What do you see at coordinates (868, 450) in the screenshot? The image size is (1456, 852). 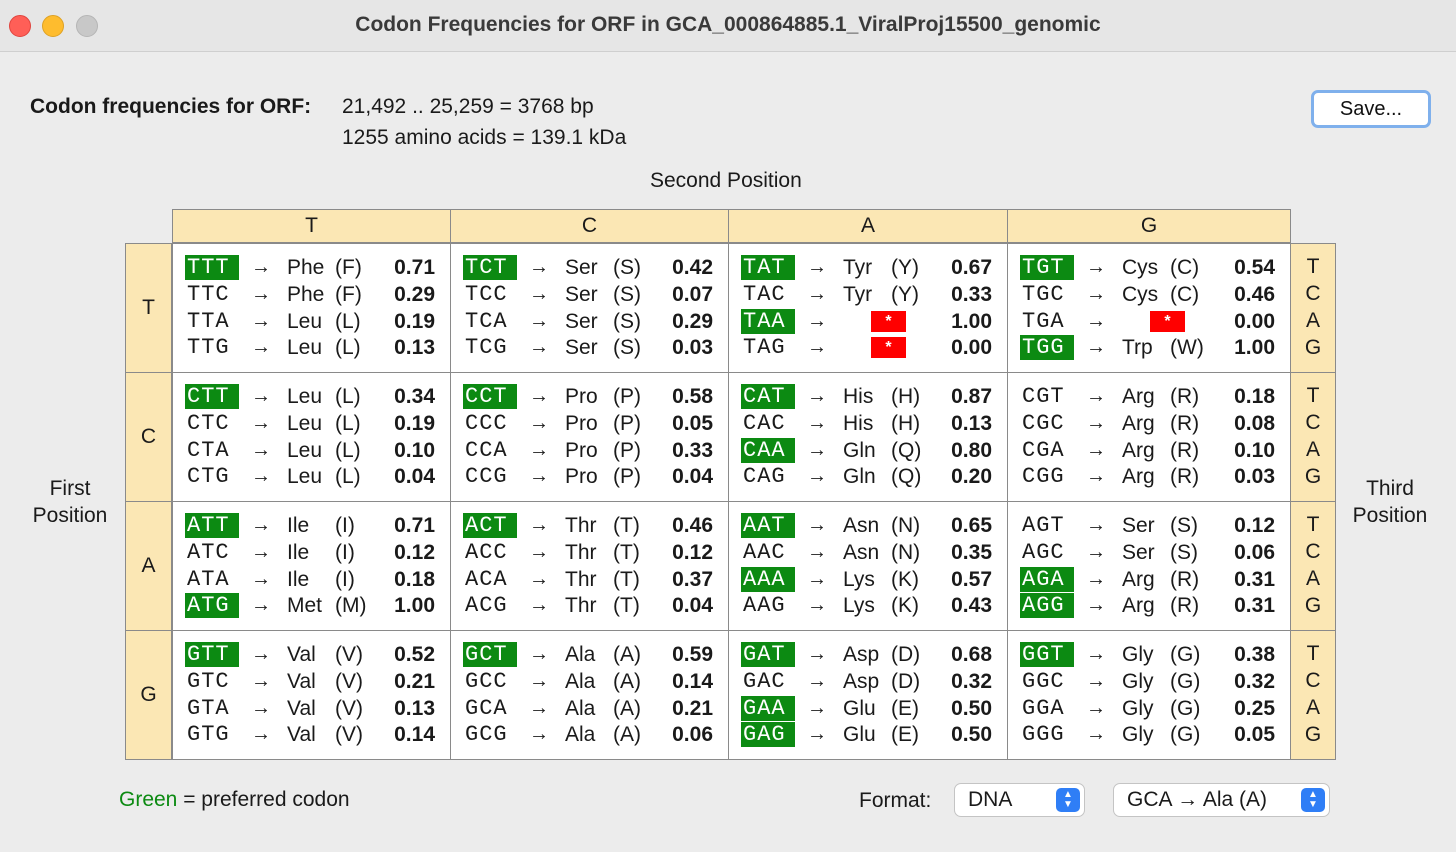 I see `codon-row: CAA → Gln (Q) 0.80` at bounding box center [868, 450].